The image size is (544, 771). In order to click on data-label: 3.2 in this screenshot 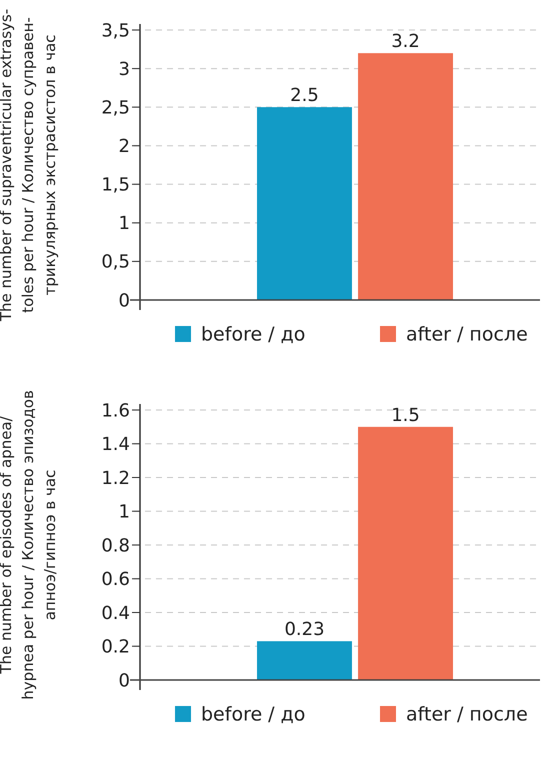, I will do `click(405, 41)`.